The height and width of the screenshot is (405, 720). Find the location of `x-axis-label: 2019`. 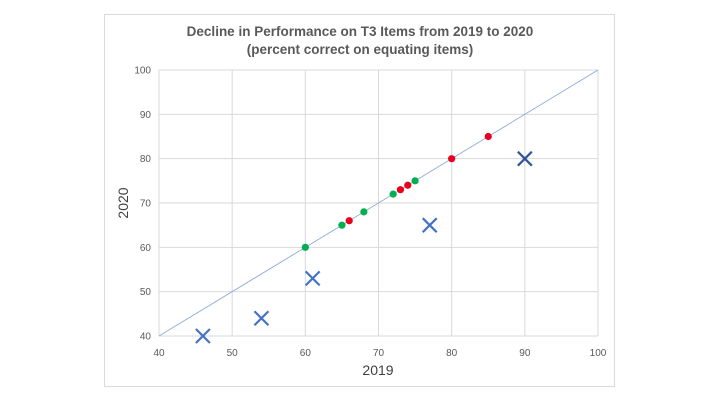

x-axis-label: 2019 is located at coordinates (377, 370).